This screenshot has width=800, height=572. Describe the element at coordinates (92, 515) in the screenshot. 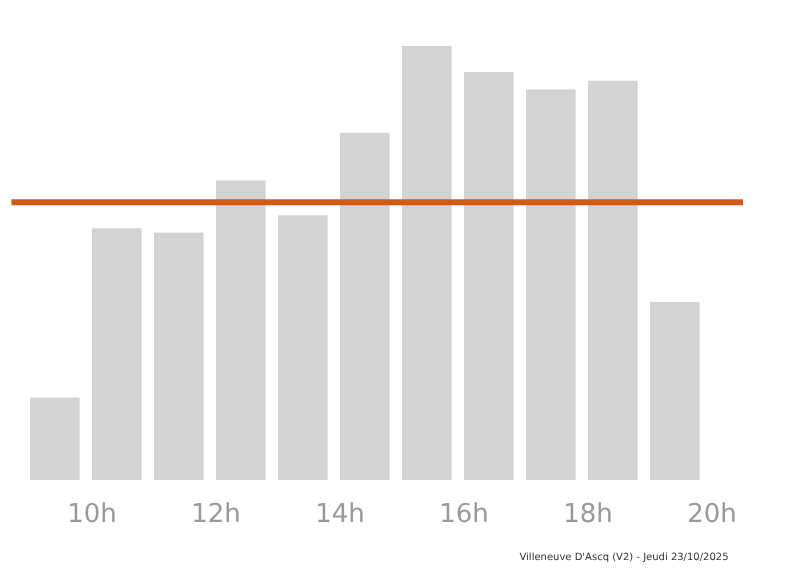

I see `x-tick-label: 10h` at that location.